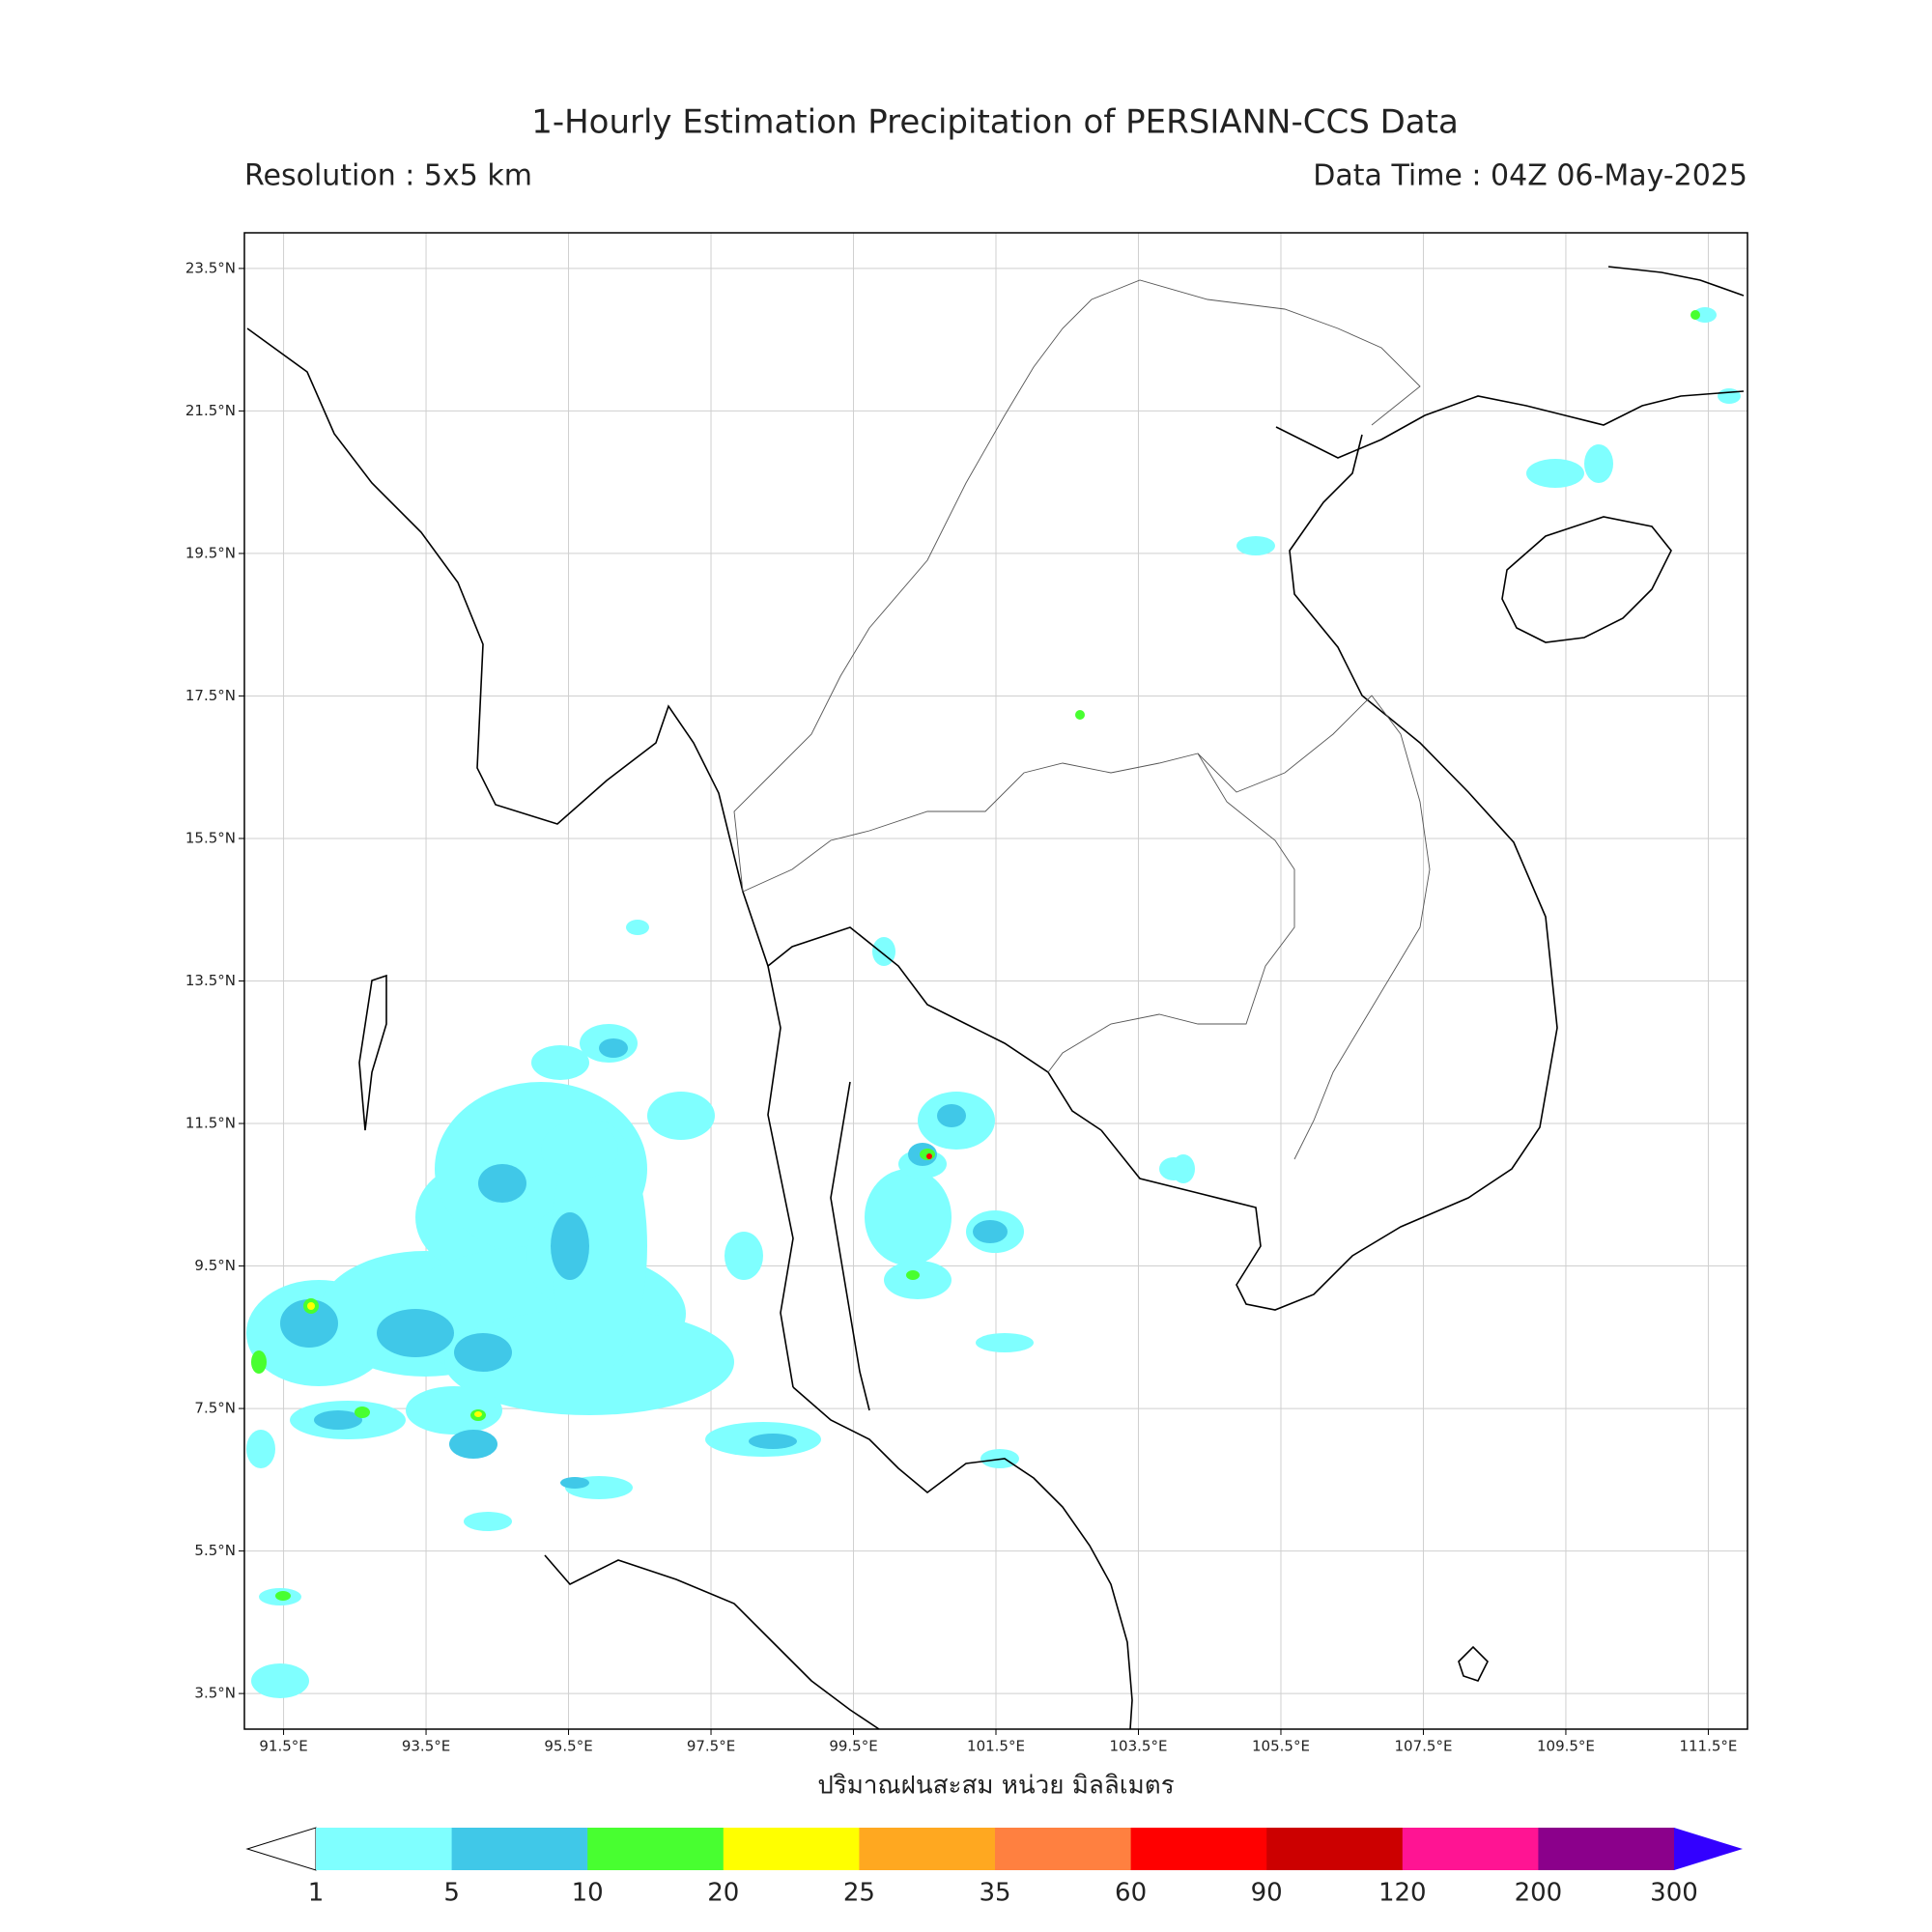 Image resolution: width=1932 pixels, height=1932 pixels. What do you see at coordinates (316, 1893) in the screenshot?
I see `colorbar-label: 1` at bounding box center [316, 1893].